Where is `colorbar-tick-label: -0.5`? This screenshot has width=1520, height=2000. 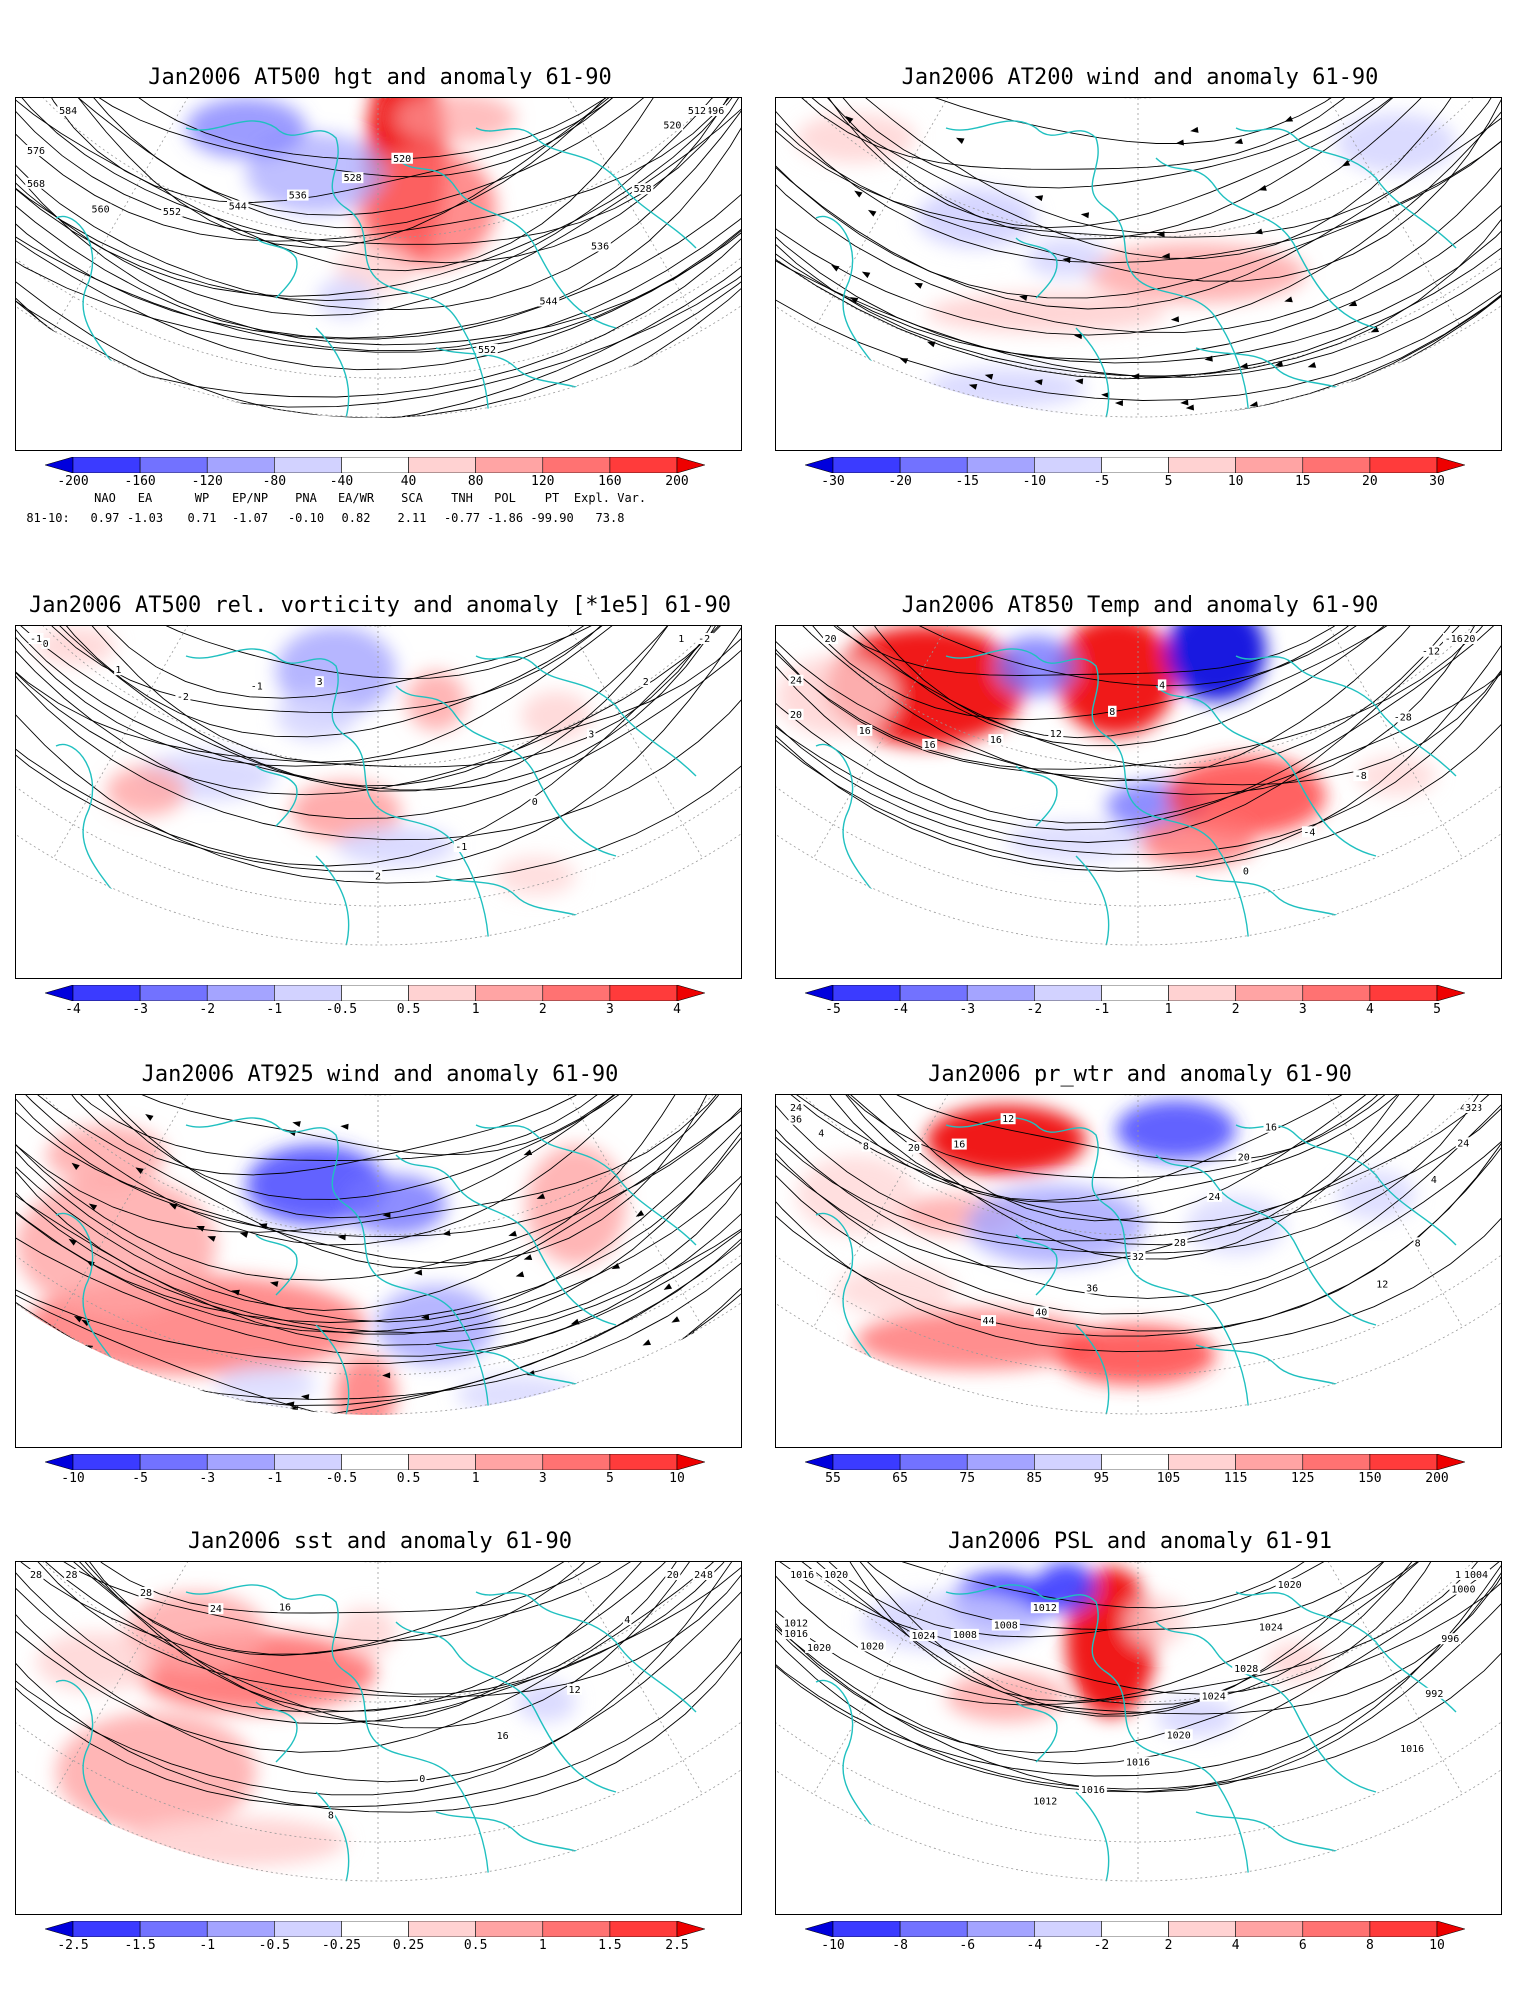
colorbar-tick-label: -0.5 is located at coordinates (274, 1945).